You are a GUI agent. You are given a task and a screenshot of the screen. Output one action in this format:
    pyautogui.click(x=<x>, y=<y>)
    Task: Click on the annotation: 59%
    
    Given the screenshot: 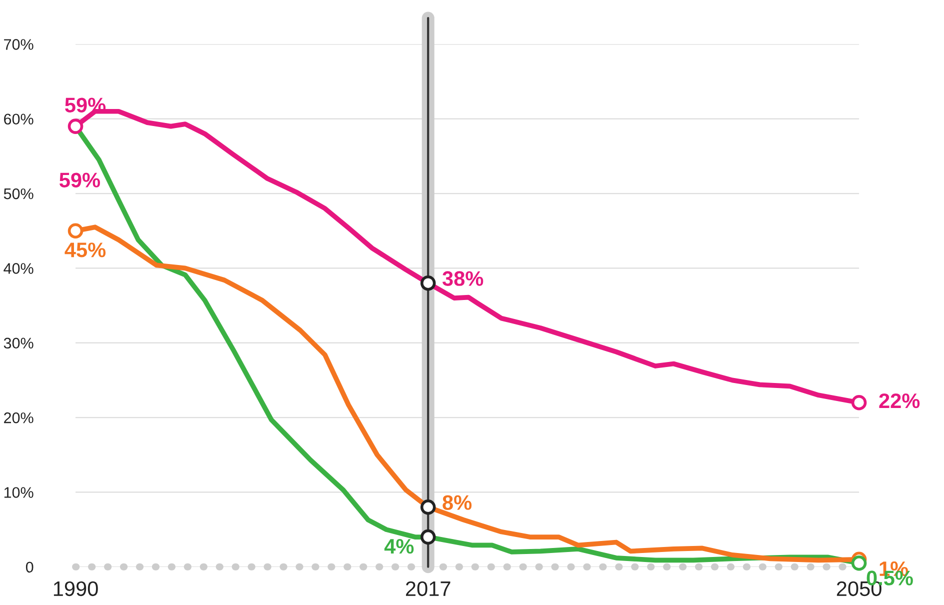 What is the action you would take?
    pyautogui.click(x=79, y=180)
    